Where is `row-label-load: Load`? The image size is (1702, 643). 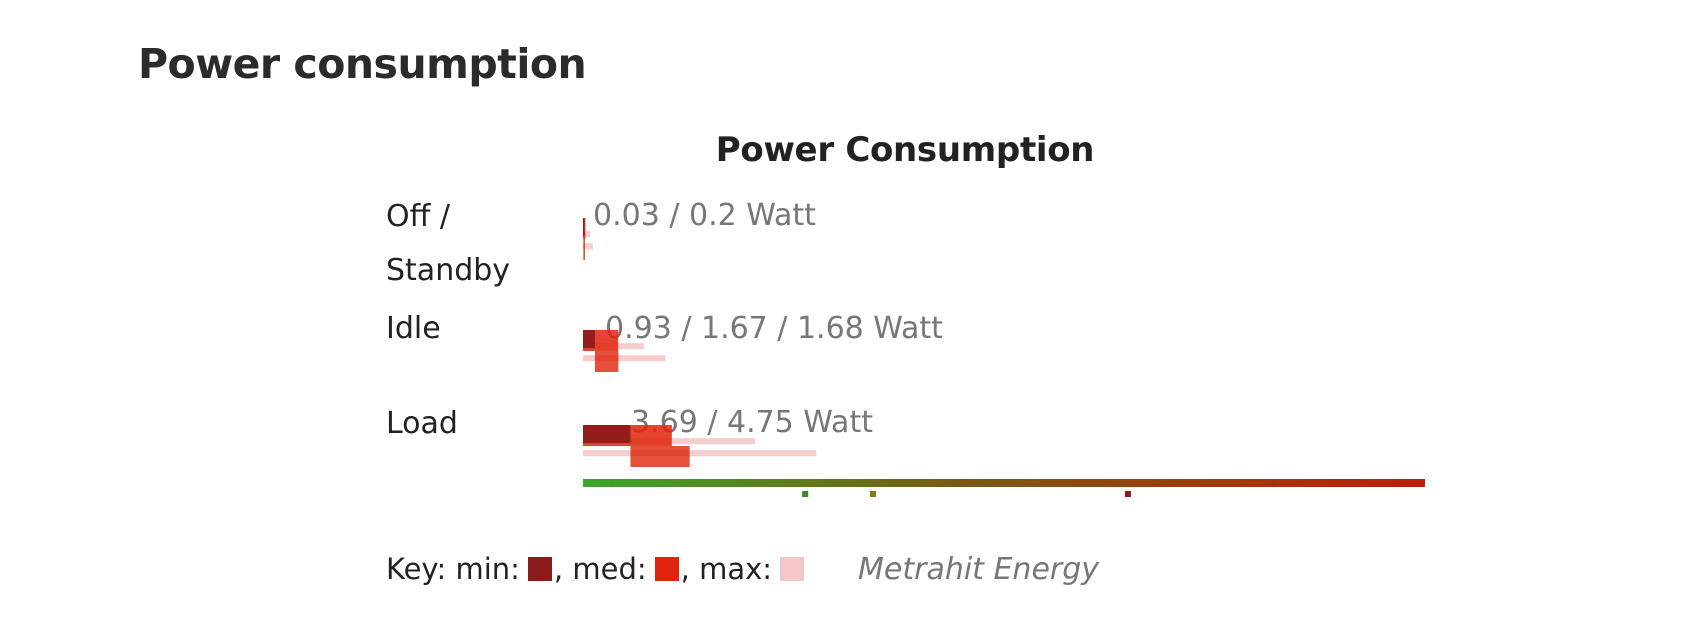
row-label-load: Load is located at coordinates (422, 424).